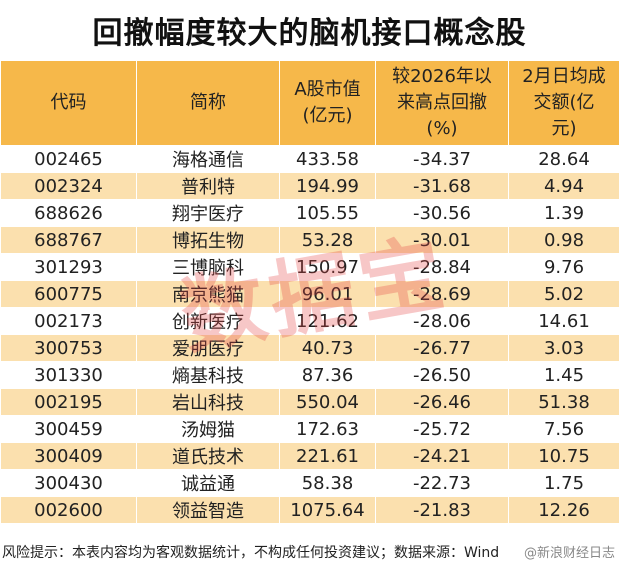 Image resolution: width=619 pixels, height=566 pixels. What do you see at coordinates (68, 267) in the screenshot?
I see `cell-code: 301293` at bounding box center [68, 267].